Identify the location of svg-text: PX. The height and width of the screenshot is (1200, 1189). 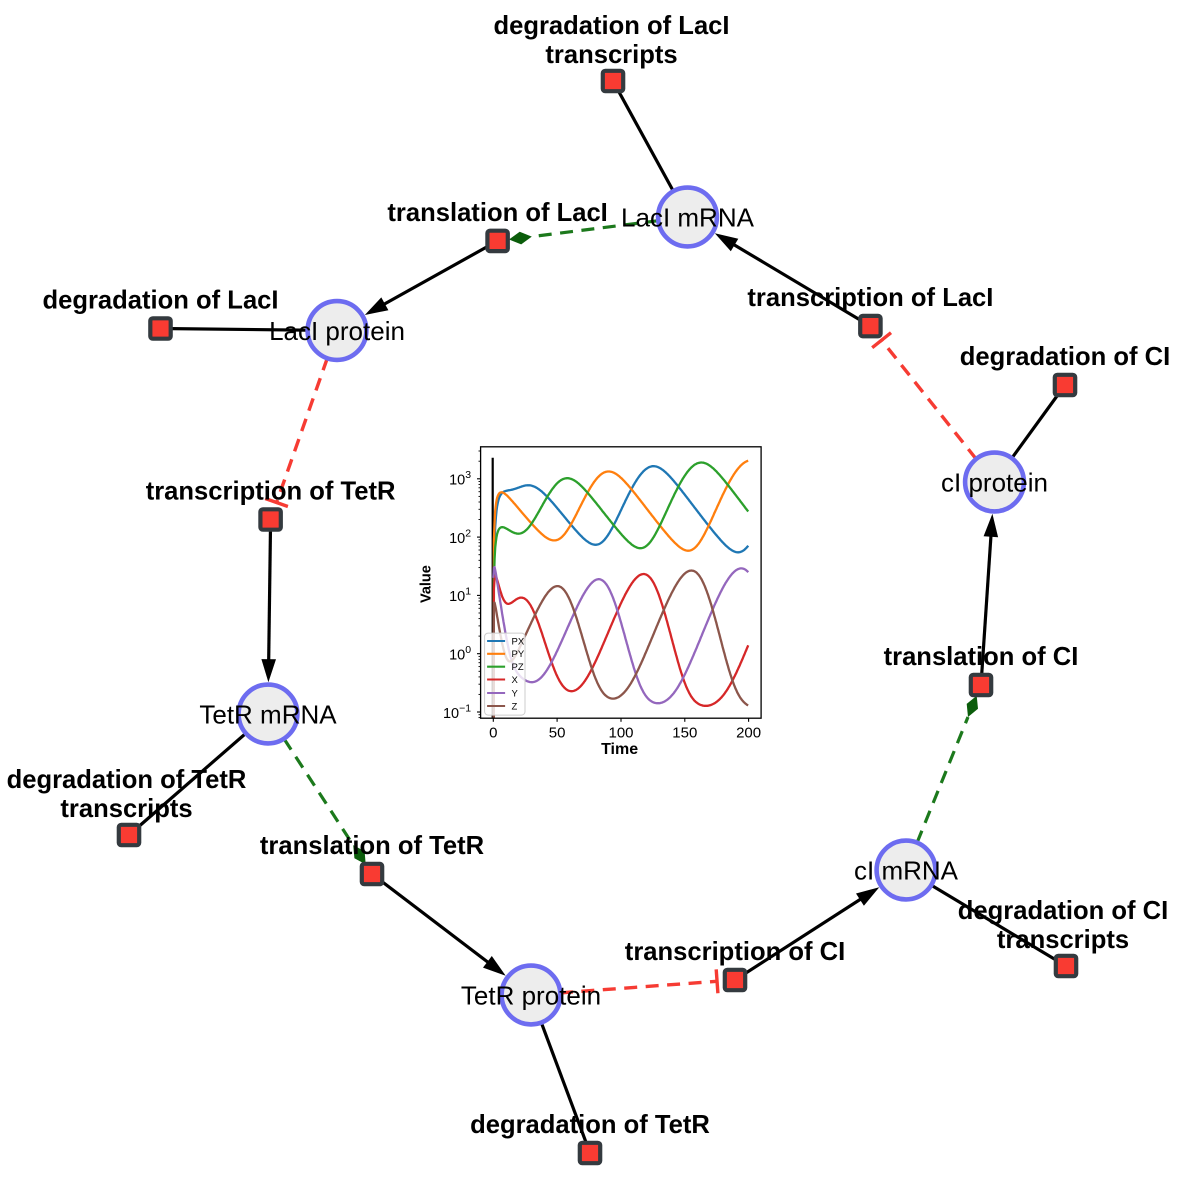
(518, 641).